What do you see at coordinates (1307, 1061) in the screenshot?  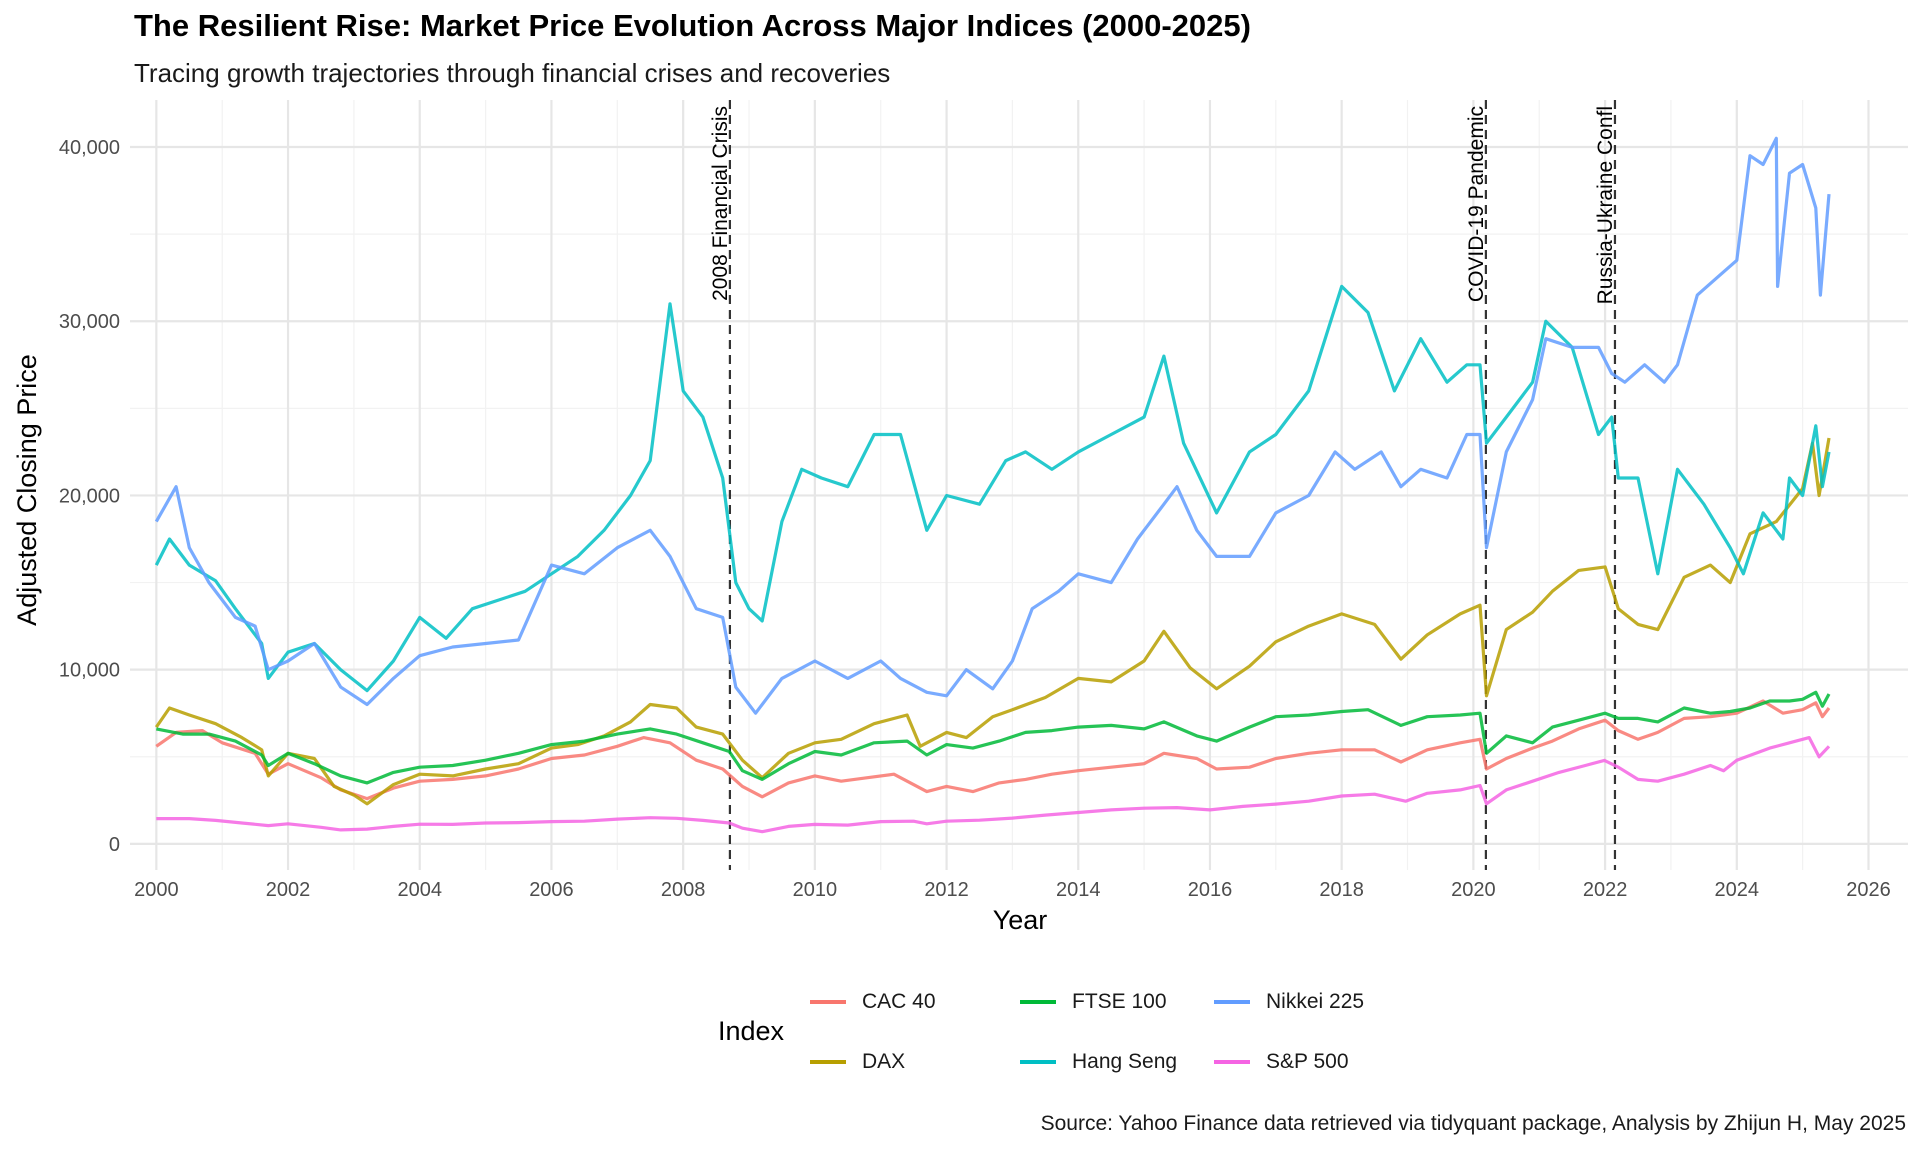 I see `legend-label: S&P 500` at bounding box center [1307, 1061].